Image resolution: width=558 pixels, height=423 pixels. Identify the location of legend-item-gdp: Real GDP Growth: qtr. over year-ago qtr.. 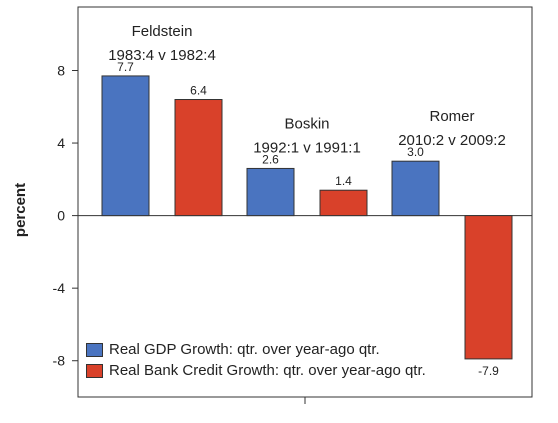
(256, 349).